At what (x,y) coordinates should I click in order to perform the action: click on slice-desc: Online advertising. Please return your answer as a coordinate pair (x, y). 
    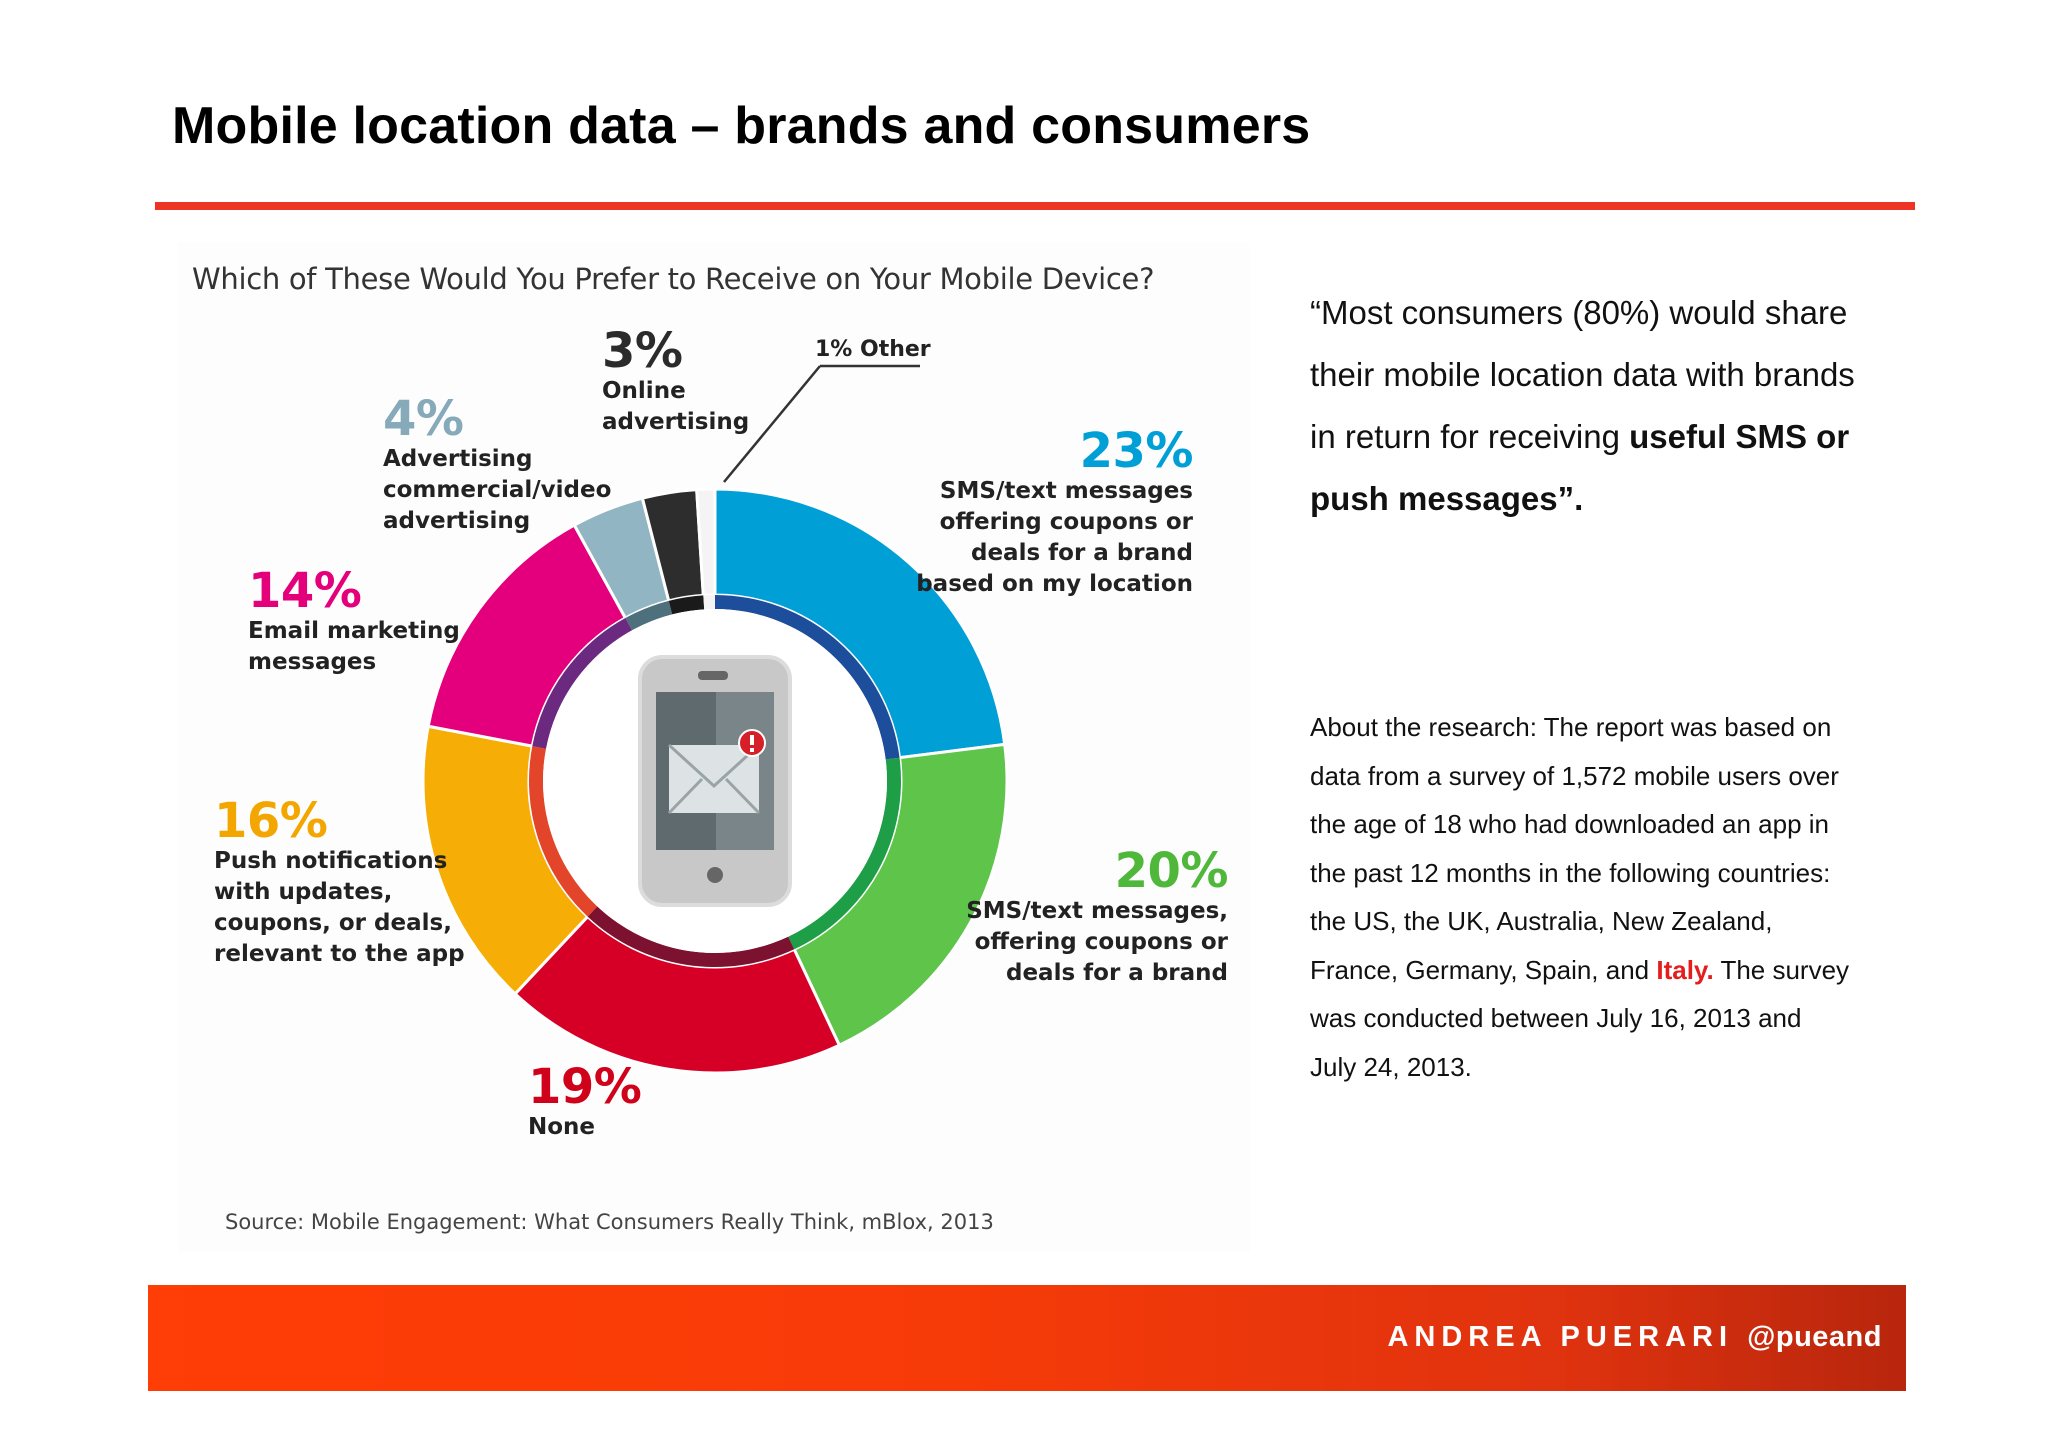
    Looking at the image, I should click on (676, 407).